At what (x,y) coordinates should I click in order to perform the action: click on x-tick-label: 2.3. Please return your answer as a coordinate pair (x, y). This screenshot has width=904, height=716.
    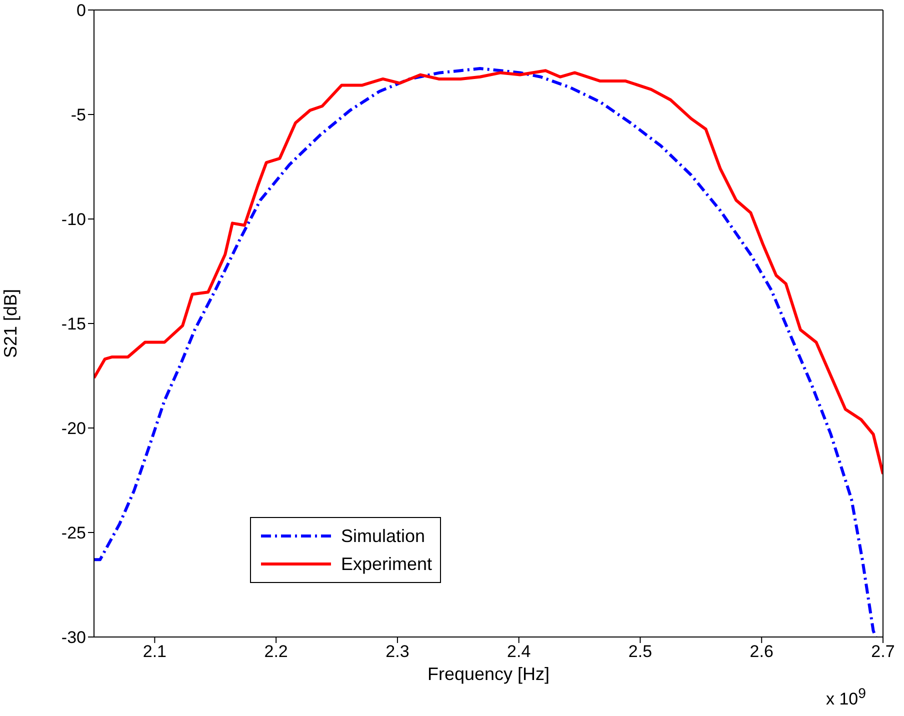
    Looking at the image, I should click on (398, 652).